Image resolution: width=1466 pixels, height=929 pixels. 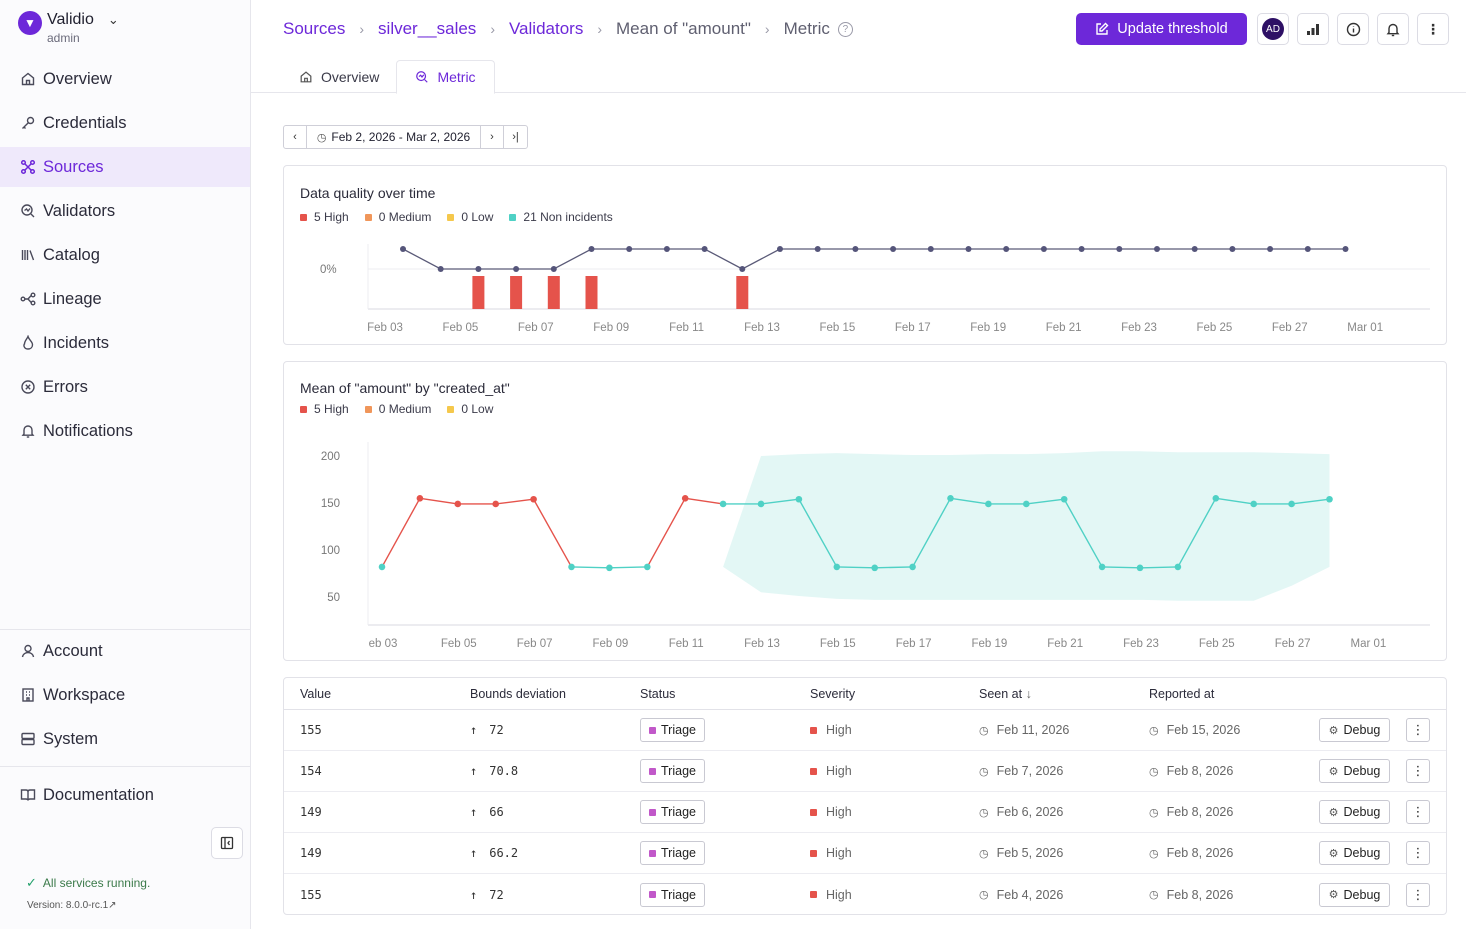 I want to click on x-tick-label: Feb 19, so click(x=989, y=644).